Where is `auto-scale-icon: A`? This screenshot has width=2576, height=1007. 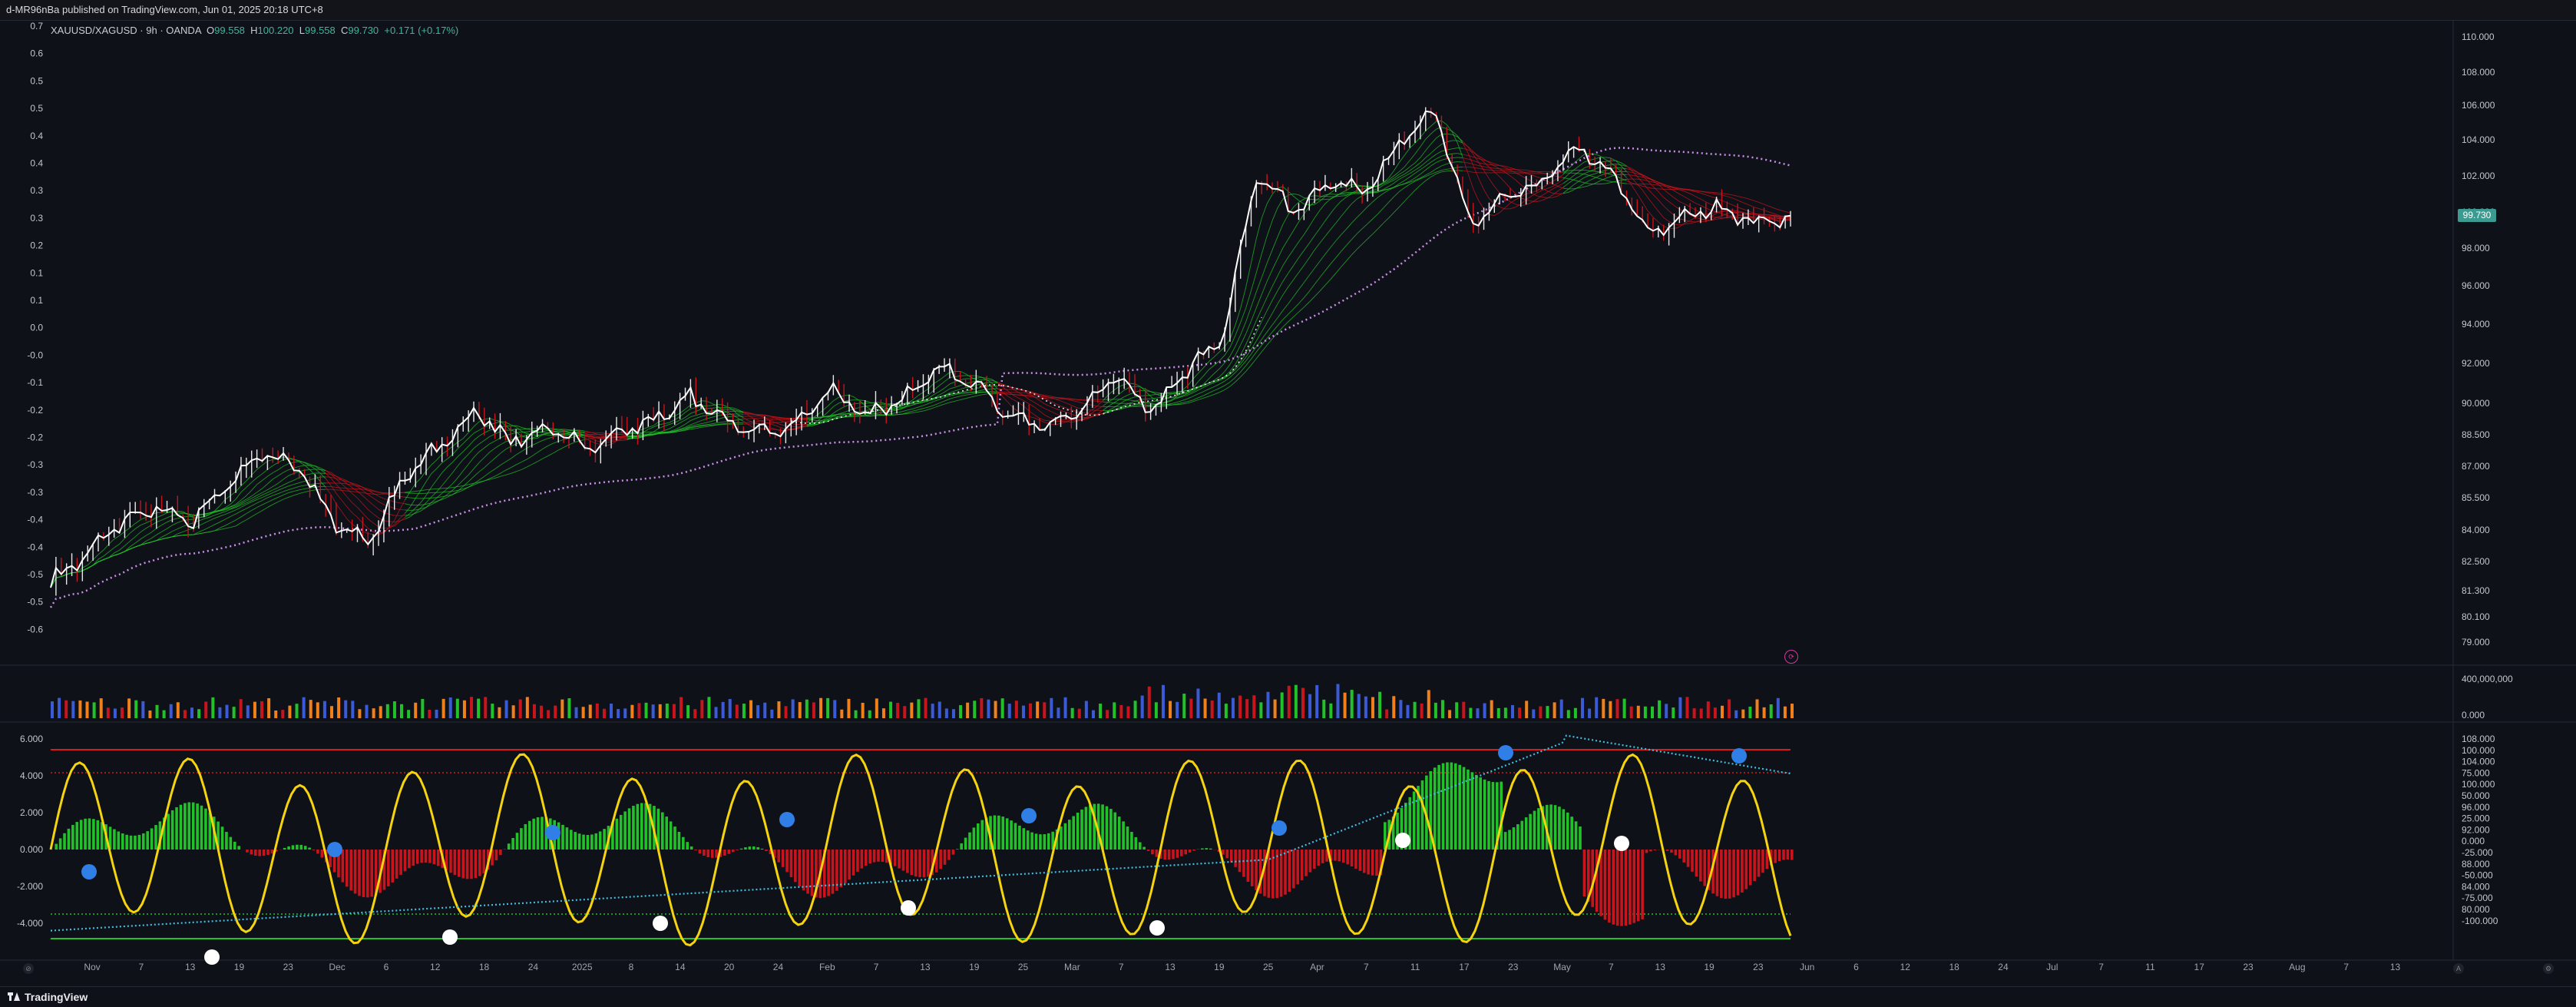 auto-scale-icon: A is located at coordinates (2458, 968).